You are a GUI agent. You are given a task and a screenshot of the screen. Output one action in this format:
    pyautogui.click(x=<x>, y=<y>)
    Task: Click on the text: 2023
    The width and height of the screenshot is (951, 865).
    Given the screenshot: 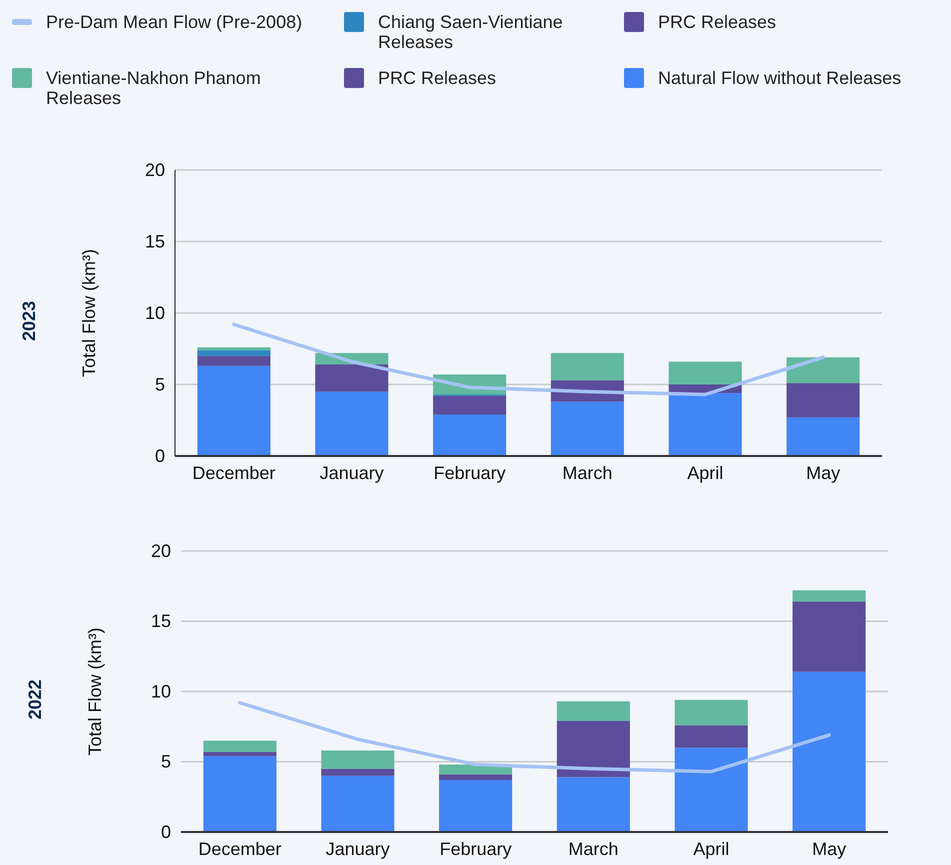 What is the action you would take?
    pyautogui.click(x=29, y=321)
    